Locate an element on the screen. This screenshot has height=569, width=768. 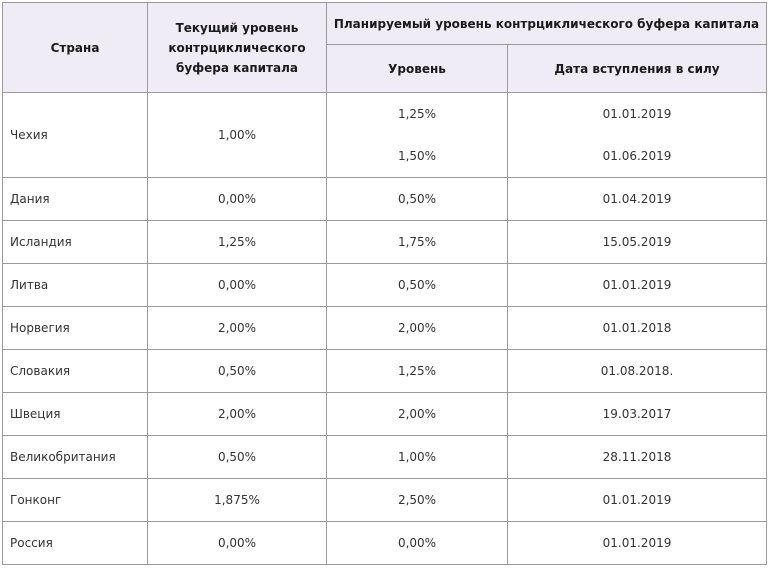
table-row: Исландия 1,25% 1,75% 15.05.2019 is located at coordinates (384, 242).